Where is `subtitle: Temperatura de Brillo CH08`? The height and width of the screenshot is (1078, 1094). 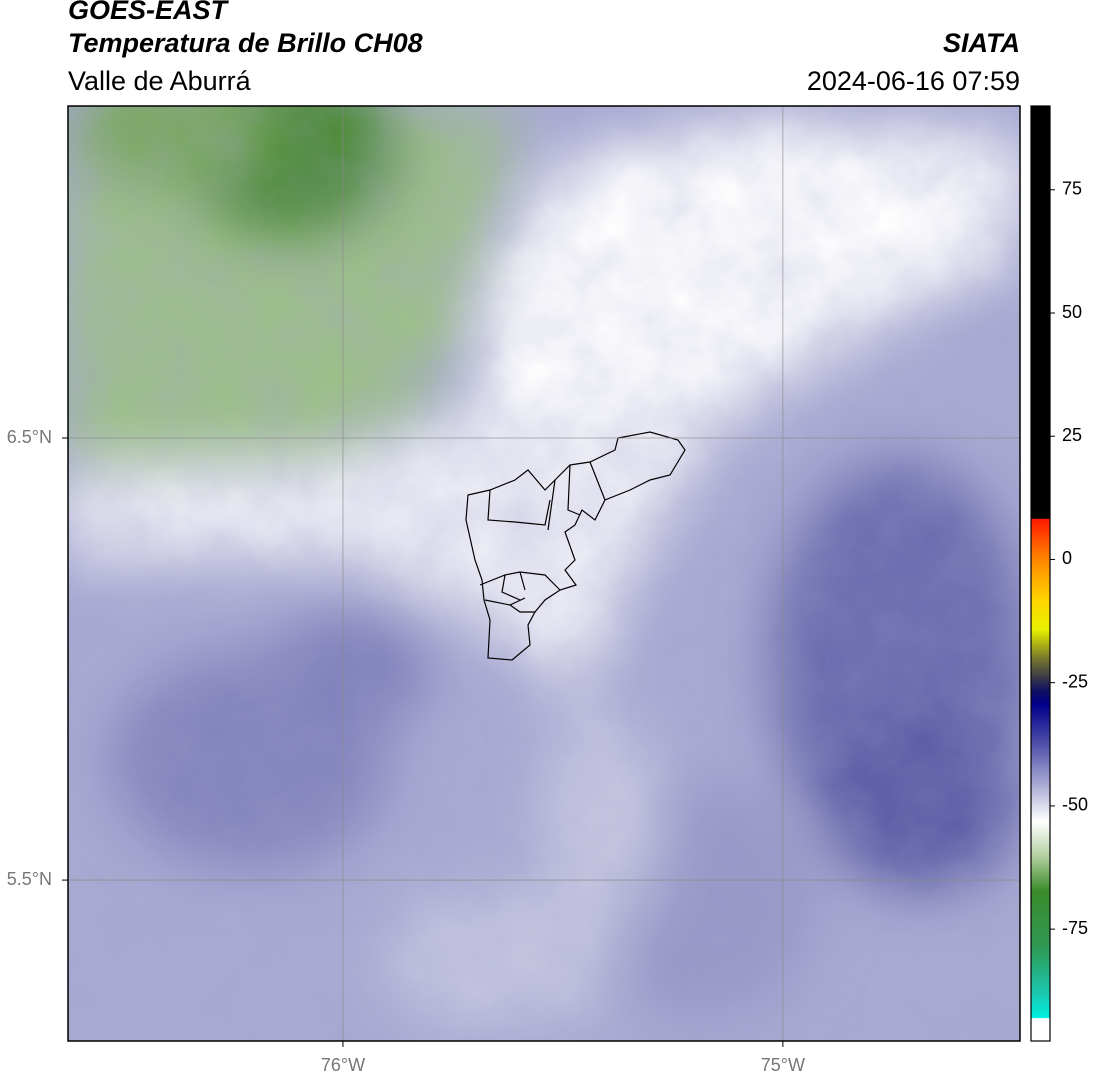 subtitle: Temperatura de Brillo CH08 is located at coordinates (245, 43).